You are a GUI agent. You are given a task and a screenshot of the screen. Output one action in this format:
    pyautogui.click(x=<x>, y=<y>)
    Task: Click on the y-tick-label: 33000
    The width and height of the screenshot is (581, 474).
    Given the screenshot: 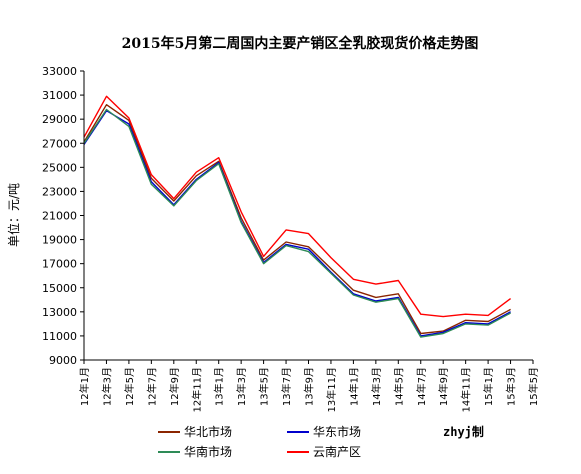 What is the action you would take?
    pyautogui.click(x=59, y=71)
    